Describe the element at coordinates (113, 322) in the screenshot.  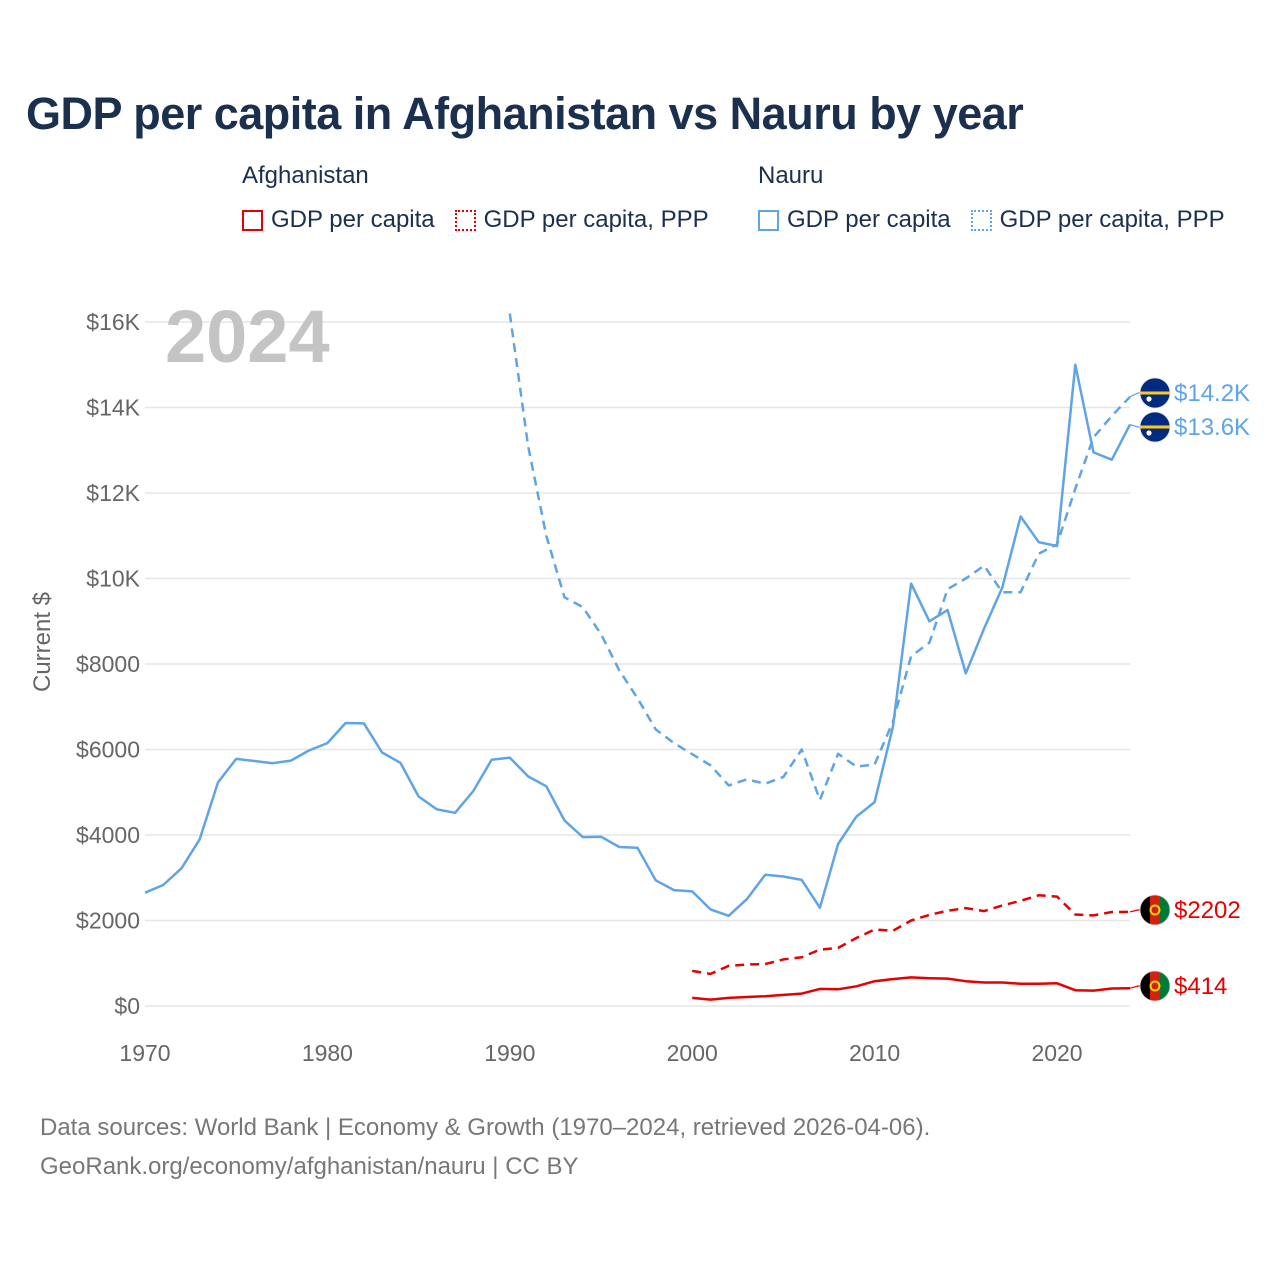
I see `y-tick-label: $16K` at that location.